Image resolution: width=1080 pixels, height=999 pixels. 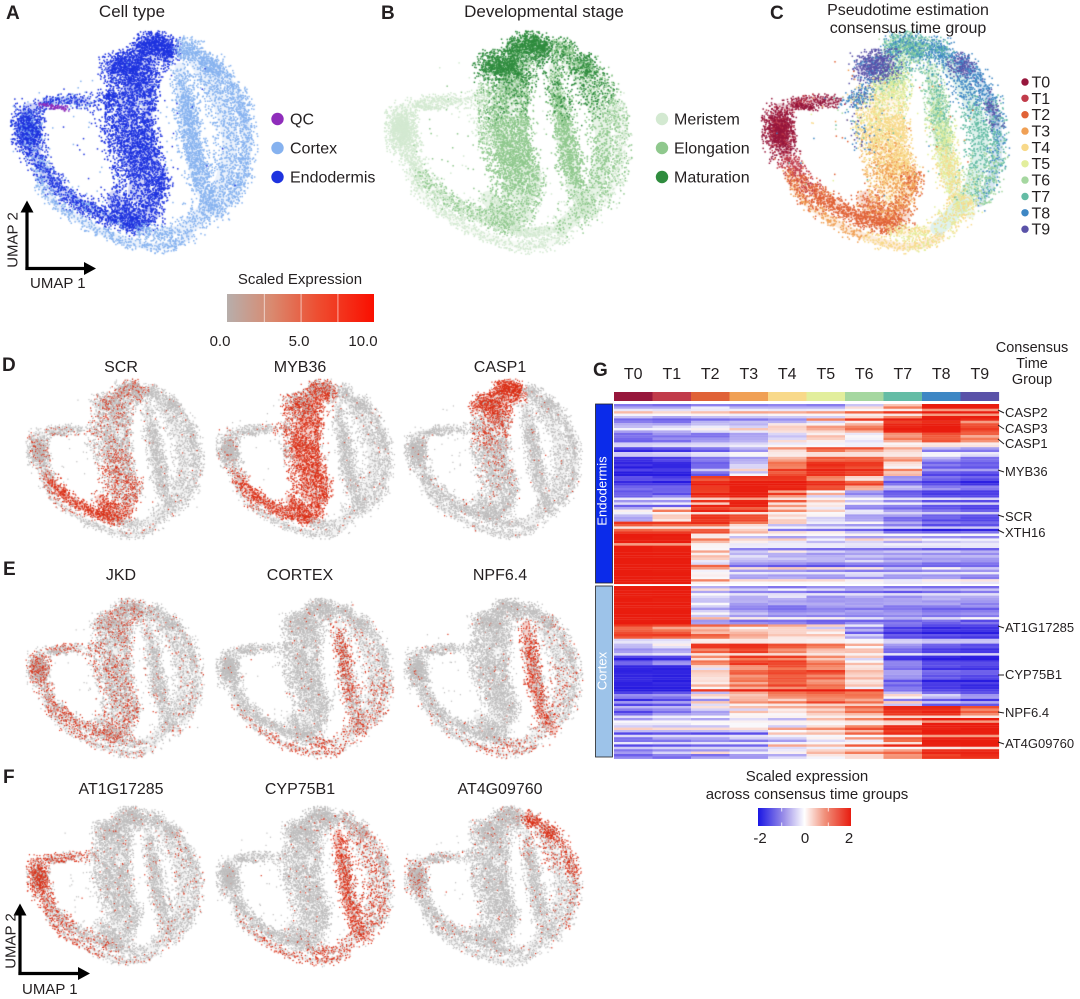 What do you see at coordinates (1025, 532) in the screenshot?
I see `svg-text: XTH16` at bounding box center [1025, 532].